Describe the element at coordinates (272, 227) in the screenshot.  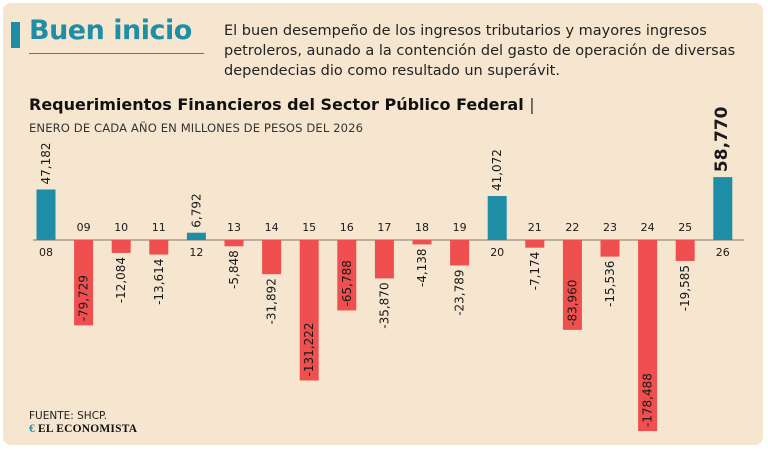
I see `tick-label-14: 14` at that location.